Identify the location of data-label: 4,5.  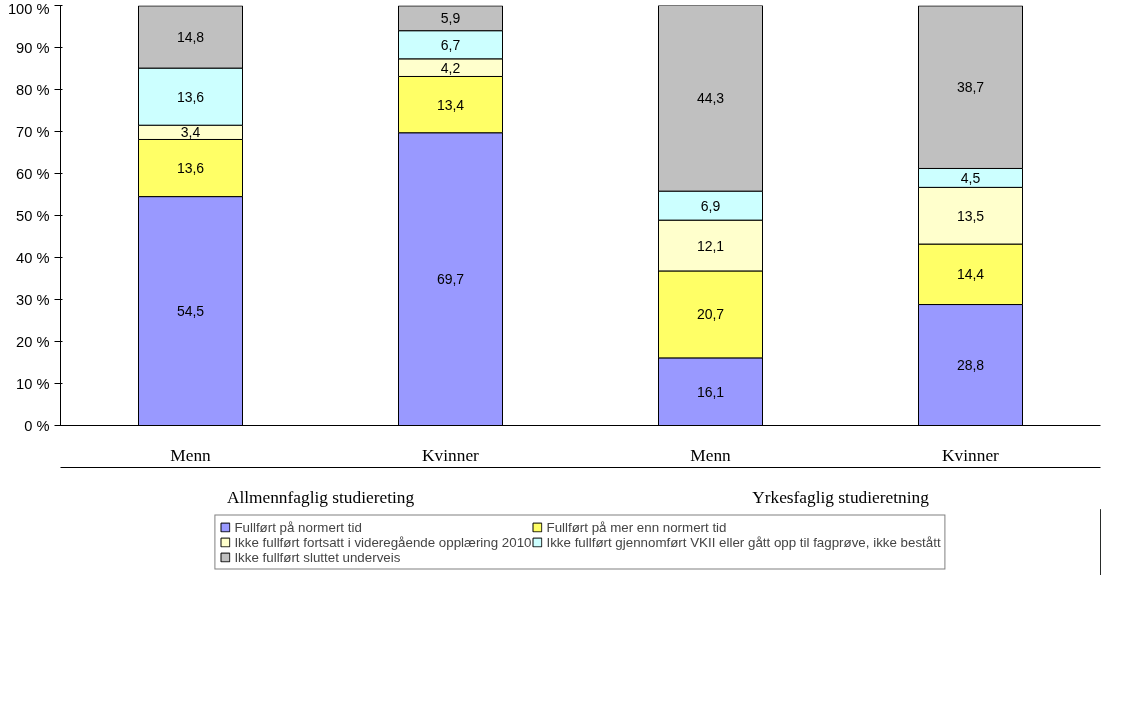
(970, 177).